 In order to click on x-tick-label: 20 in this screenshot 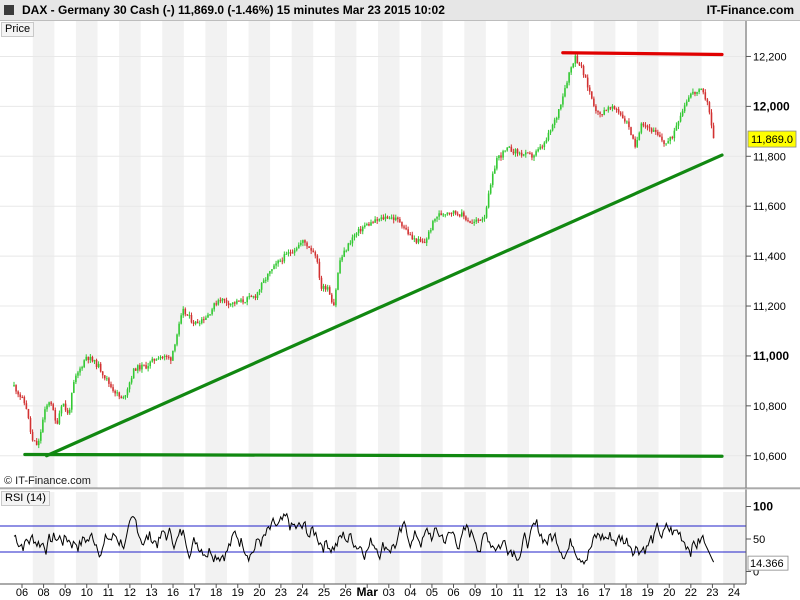, I will do `click(669, 593)`.